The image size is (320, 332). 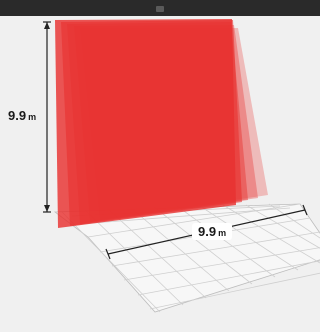 What do you see at coordinates (17, 115) in the screenshot?
I see `height-value: 9.9` at bounding box center [17, 115].